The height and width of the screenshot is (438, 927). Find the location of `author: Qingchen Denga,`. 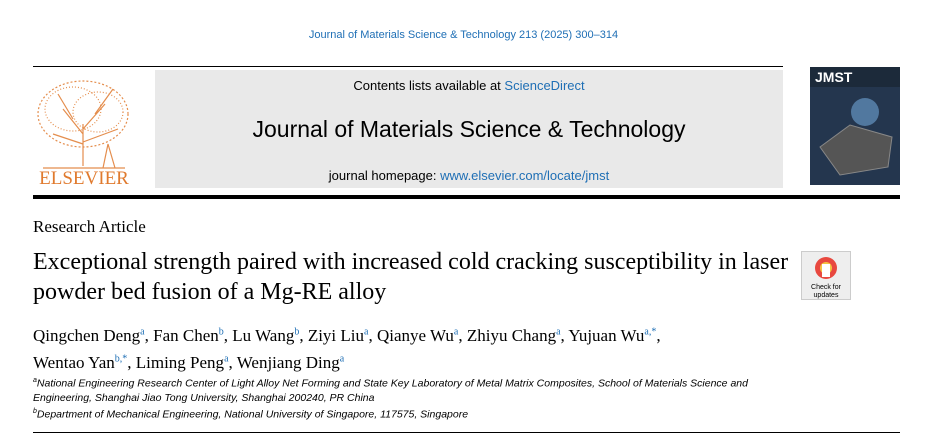

author: Qingchen Denga, is located at coordinates (91, 335).